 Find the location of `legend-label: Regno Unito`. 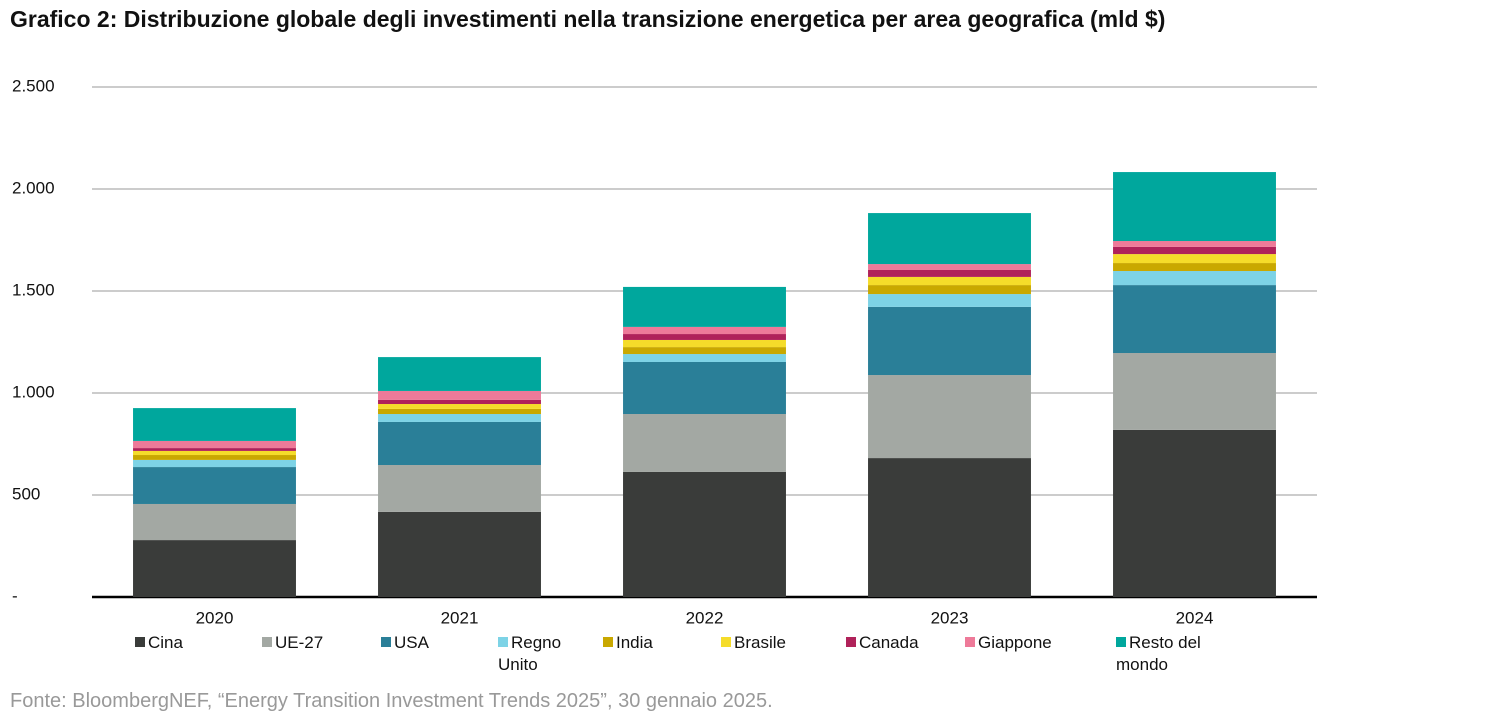

legend-label: Regno Unito is located at coordinates (530, 653).